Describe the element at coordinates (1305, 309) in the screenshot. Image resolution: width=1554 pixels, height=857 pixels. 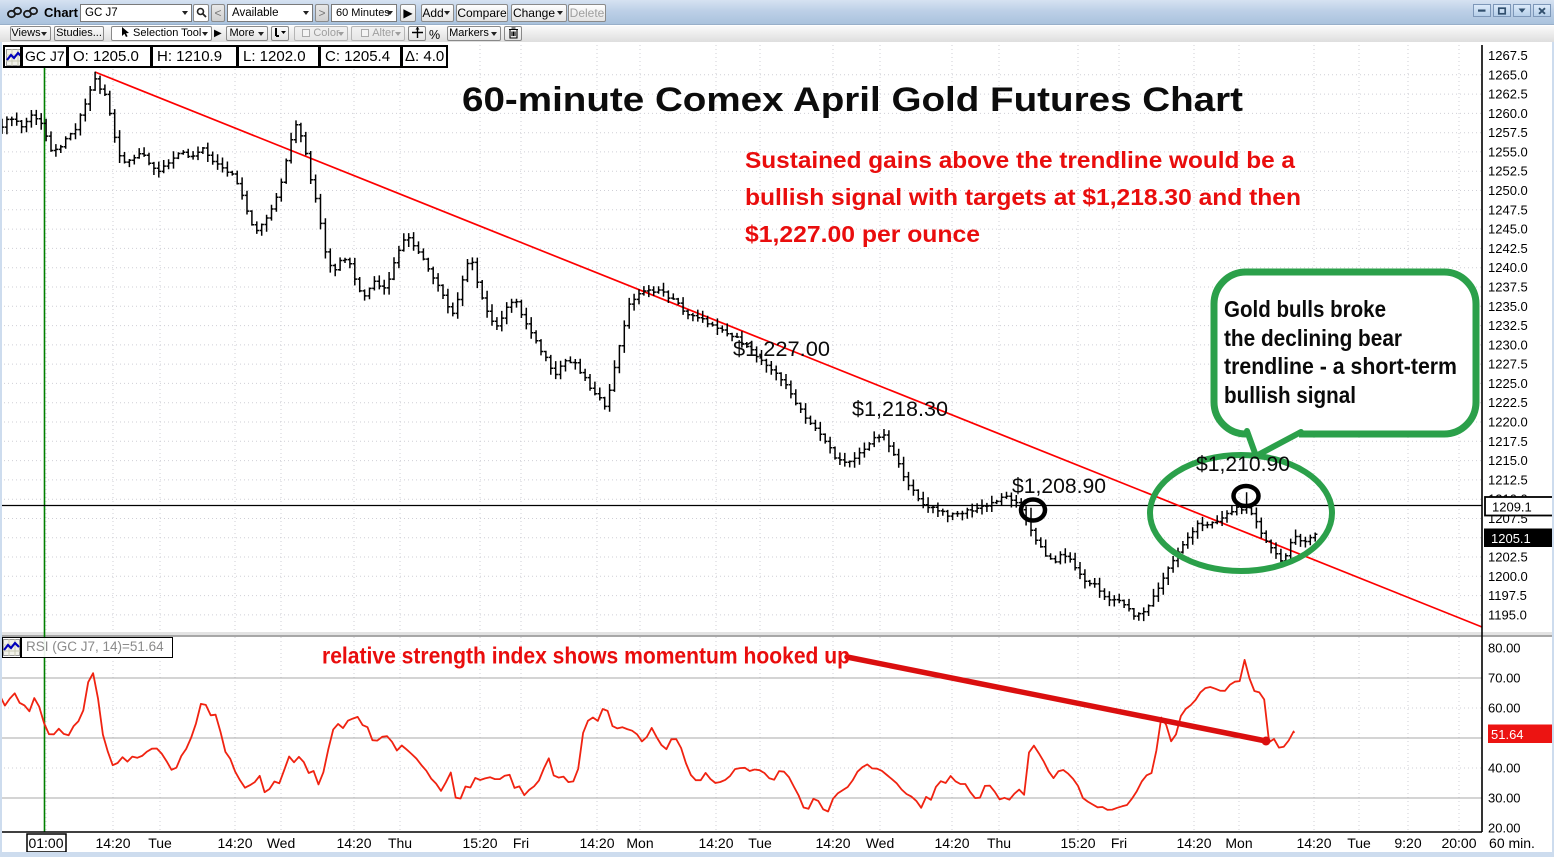
I see `svg-text: Gold bulls broke` at that location.